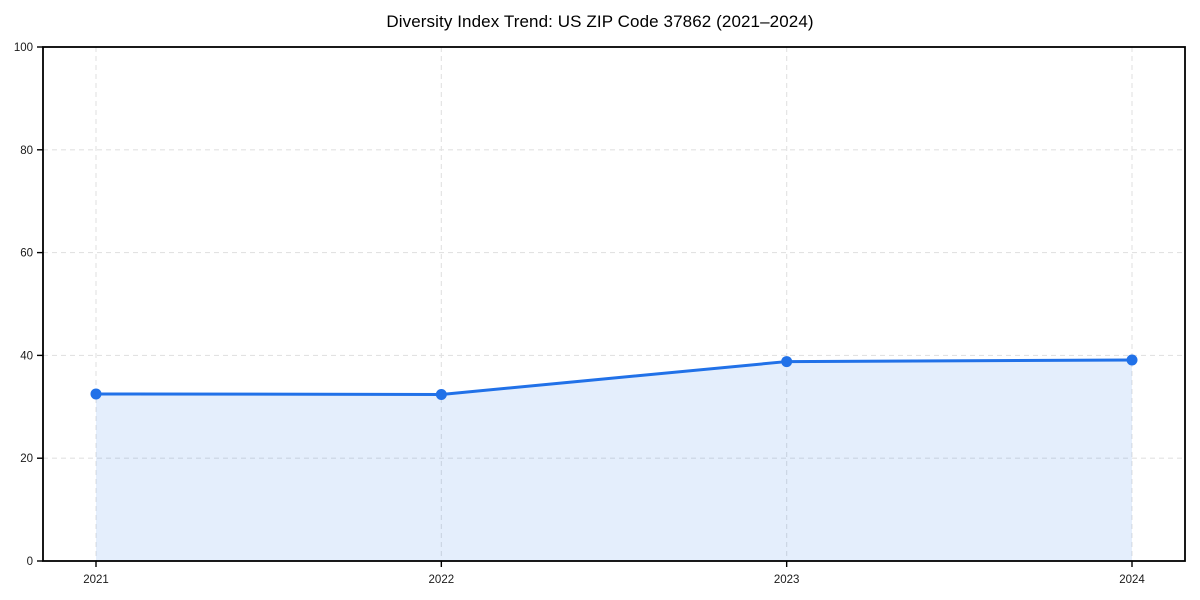 Image resolution: width=1200 pixels, height=600 pixels. I want to click on x-tick-label: 2021, so click(96, 580).